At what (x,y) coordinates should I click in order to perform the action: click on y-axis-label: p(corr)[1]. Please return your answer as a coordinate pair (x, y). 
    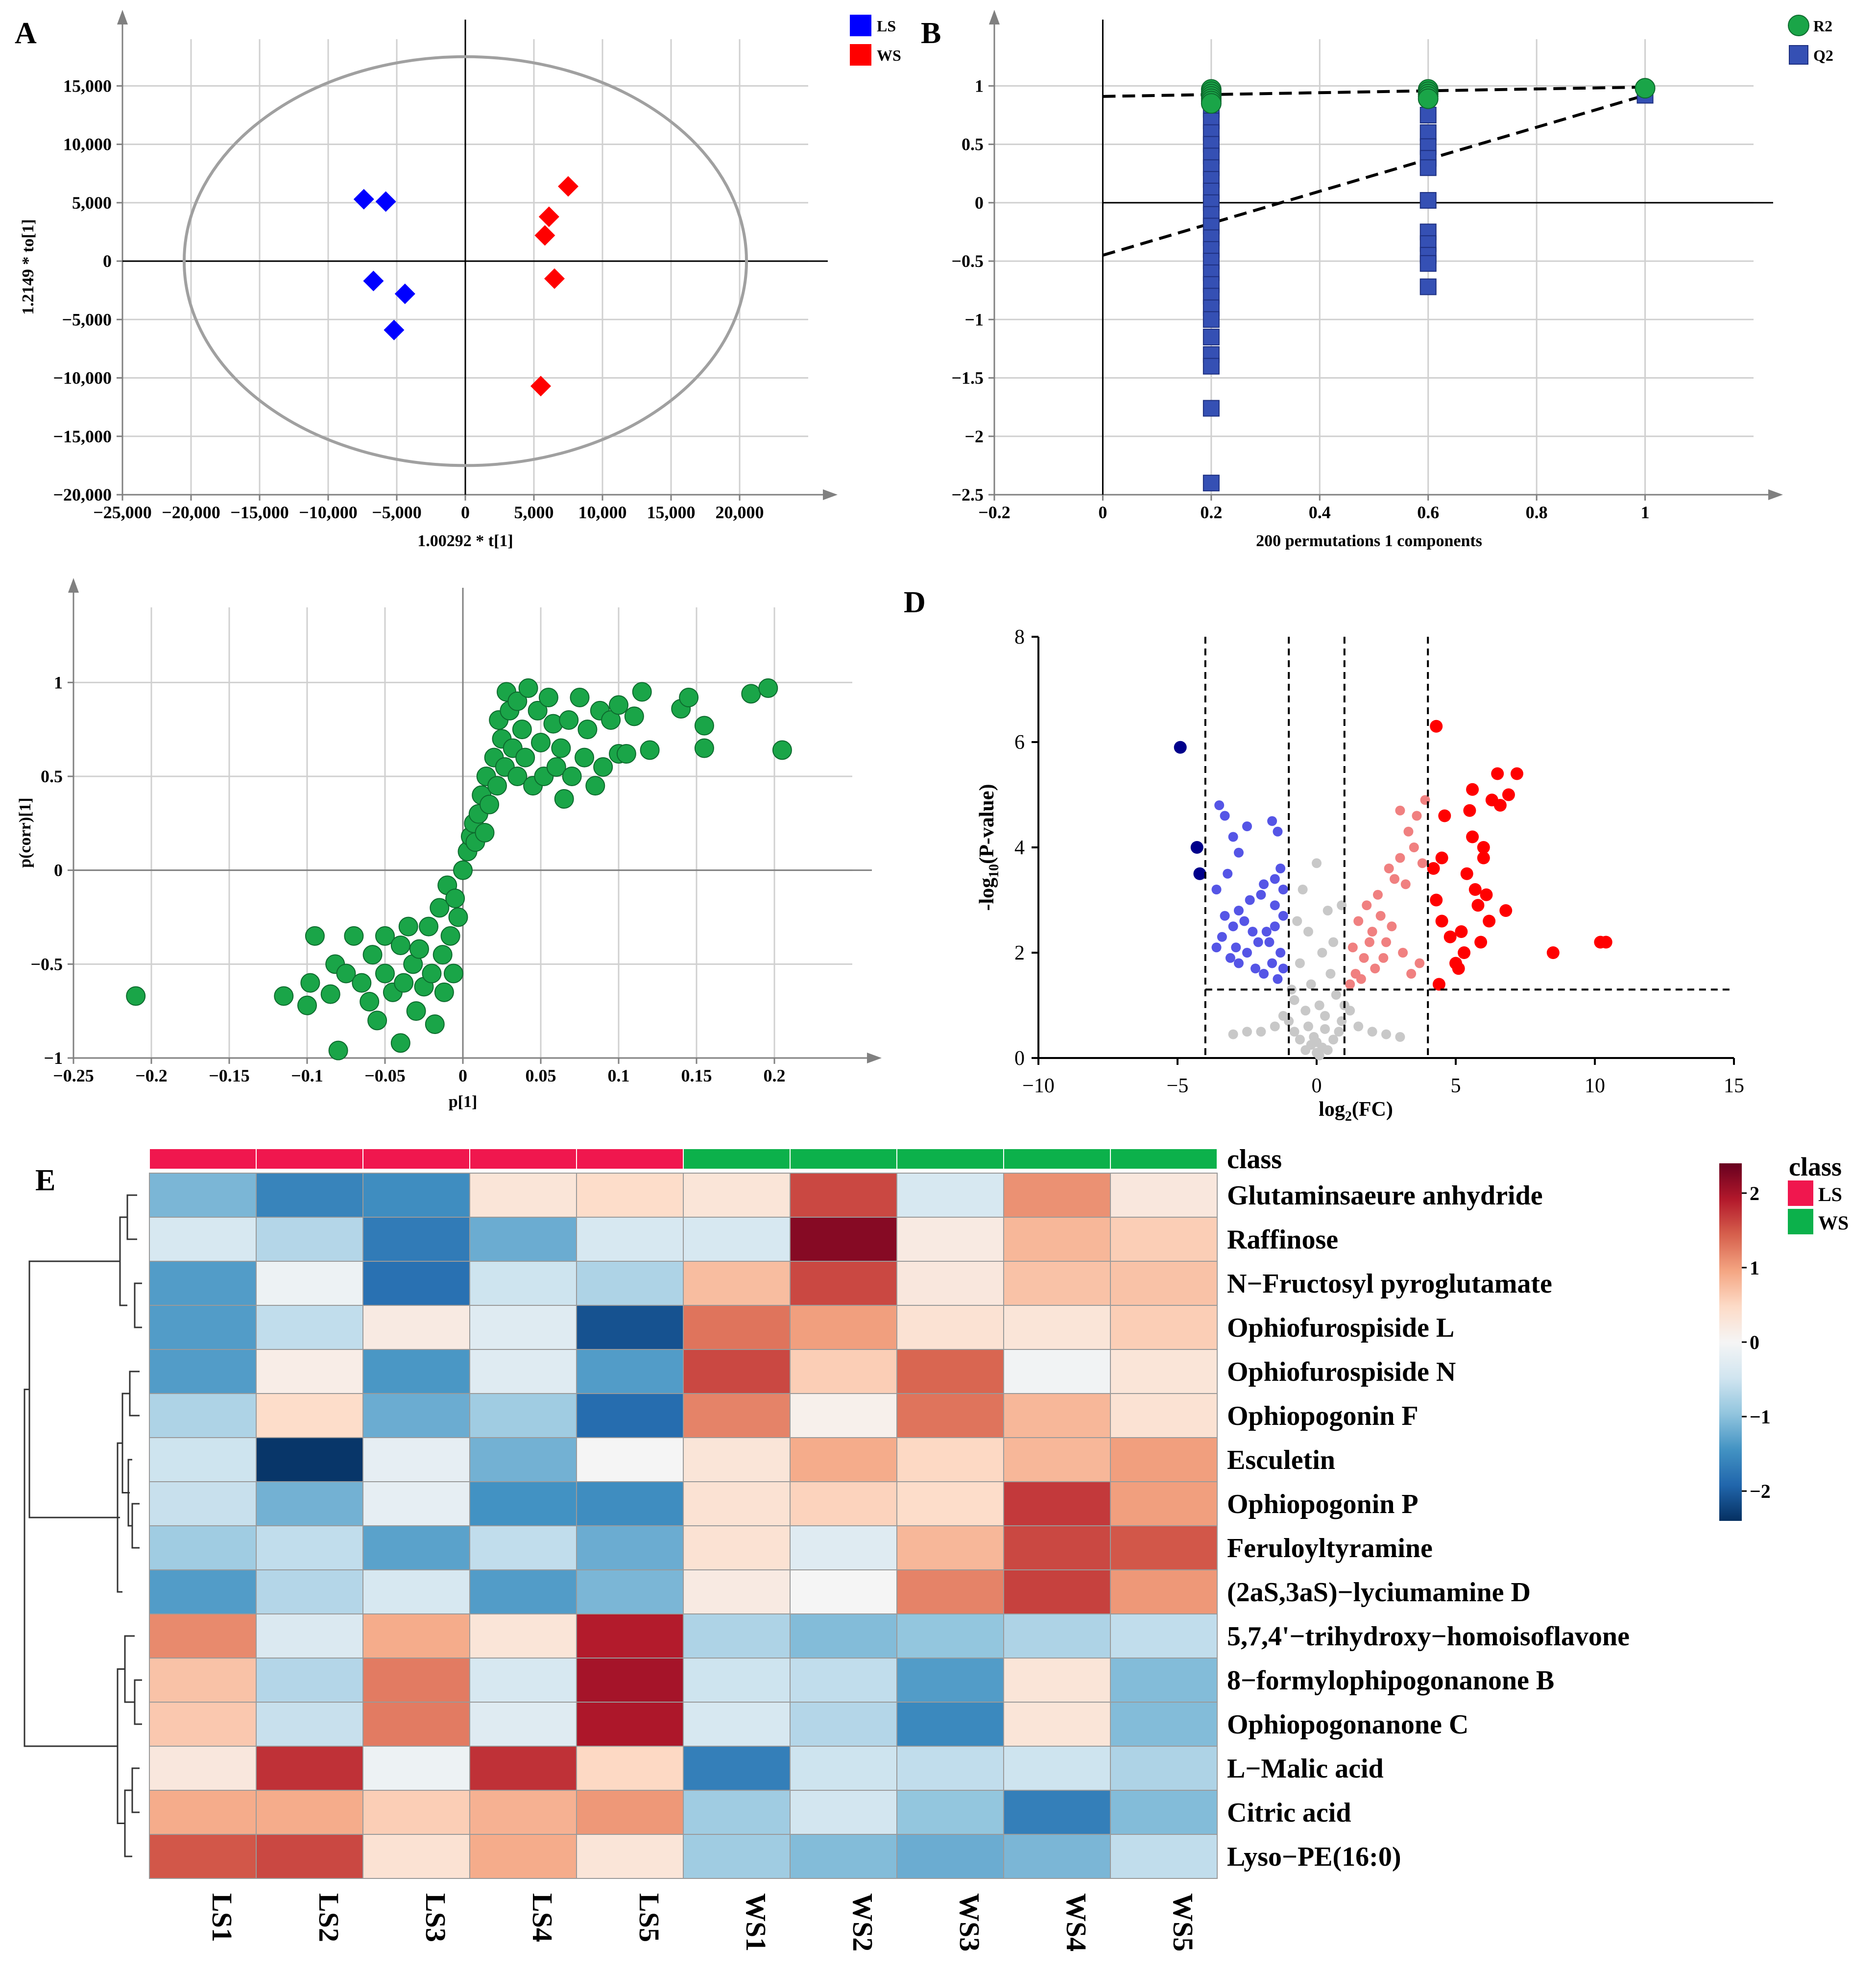
    Looking at the image, I should click on (25, 832).